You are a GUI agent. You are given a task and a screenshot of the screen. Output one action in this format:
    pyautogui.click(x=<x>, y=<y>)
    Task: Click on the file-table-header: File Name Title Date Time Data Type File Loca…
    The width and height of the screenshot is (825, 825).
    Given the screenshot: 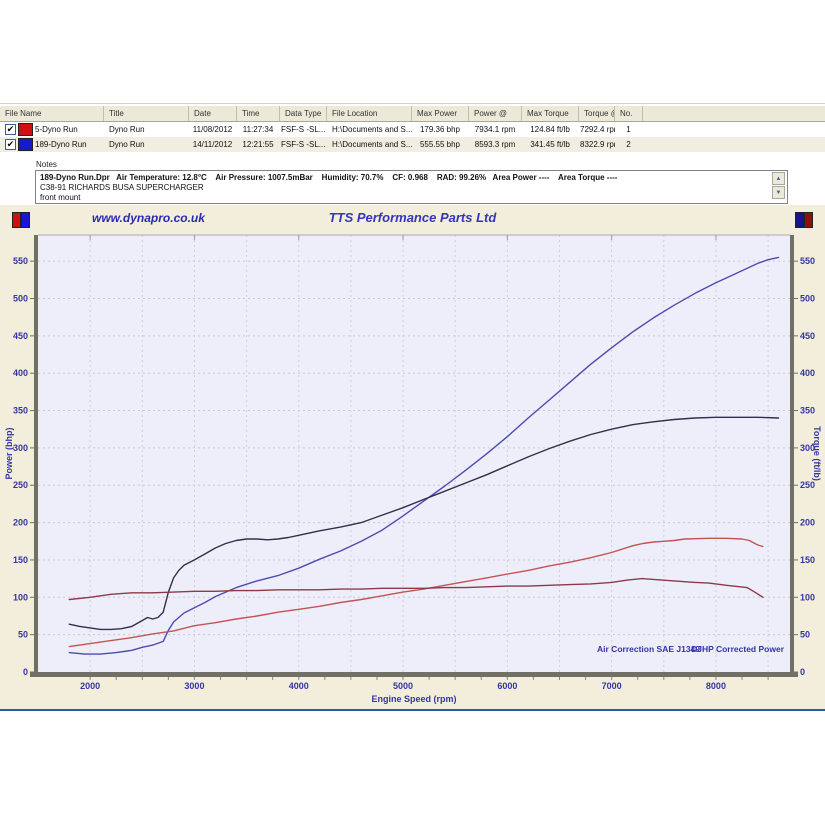 What is the action you would take?
    pyautogui.click(x=412, y=113)
    